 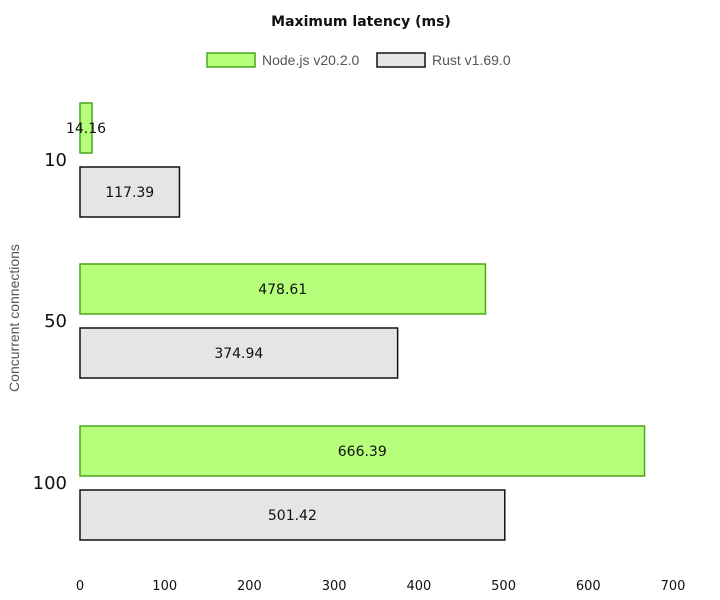 What do you see at coordinates (55, 321) in the screenshot?
I see `category-label-50: 50` at bounding box center [55, 321].